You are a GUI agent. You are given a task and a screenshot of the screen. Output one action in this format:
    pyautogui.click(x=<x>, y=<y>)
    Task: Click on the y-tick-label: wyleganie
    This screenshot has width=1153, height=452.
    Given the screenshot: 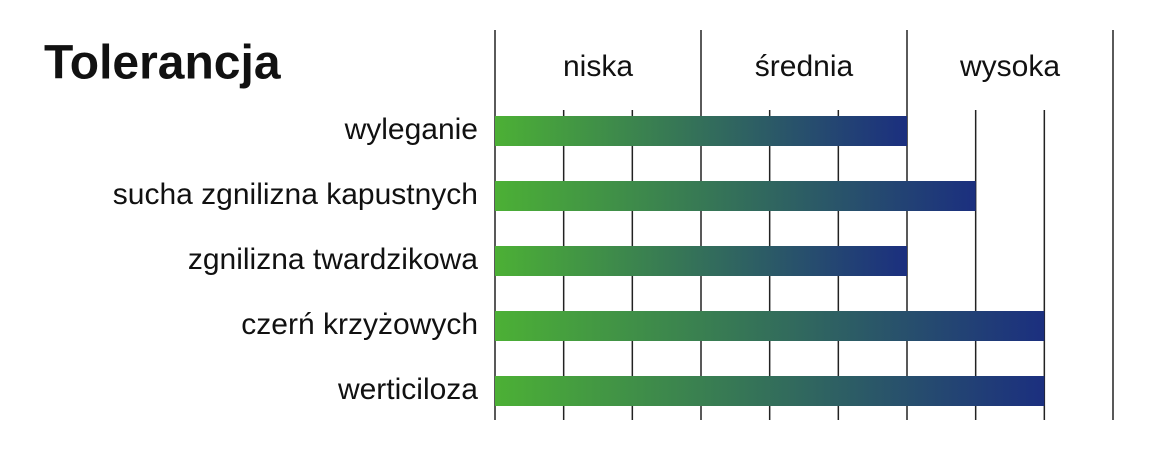 What is the action you would take?
    pyautogui.click(x=411, y=129)
    